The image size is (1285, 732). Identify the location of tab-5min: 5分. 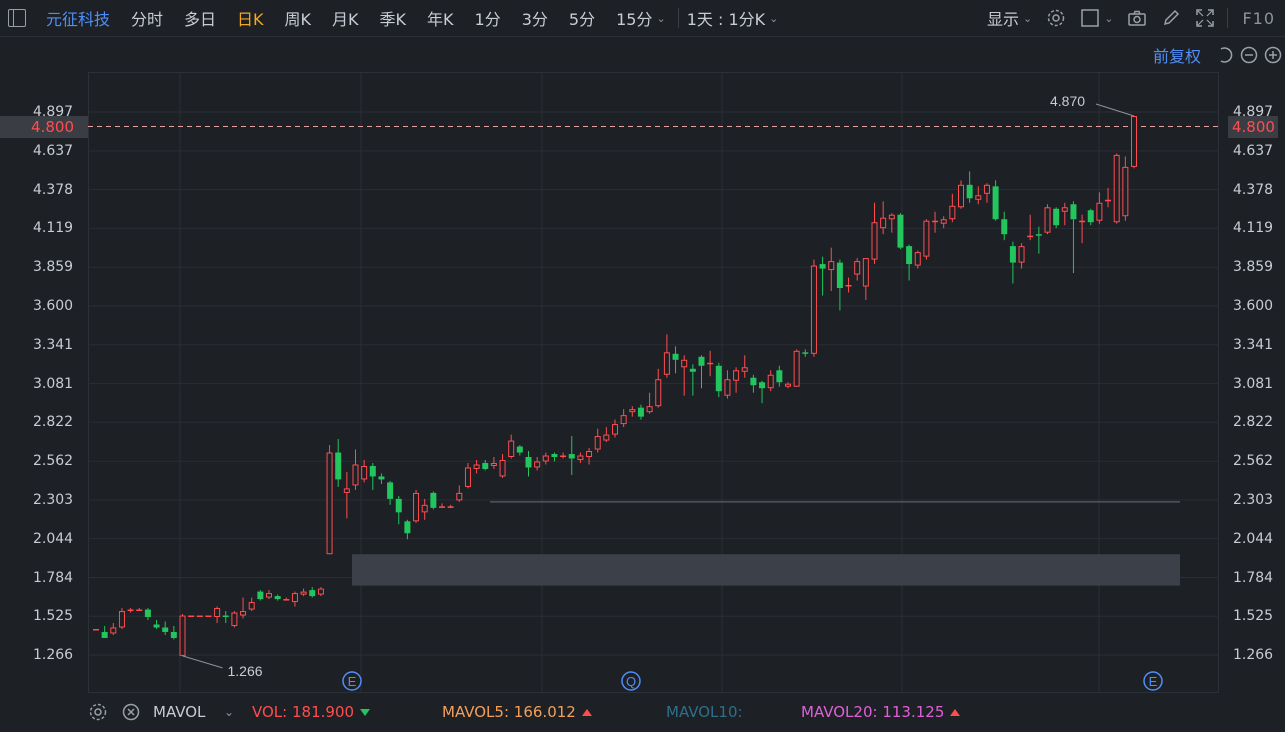
(582, 19).